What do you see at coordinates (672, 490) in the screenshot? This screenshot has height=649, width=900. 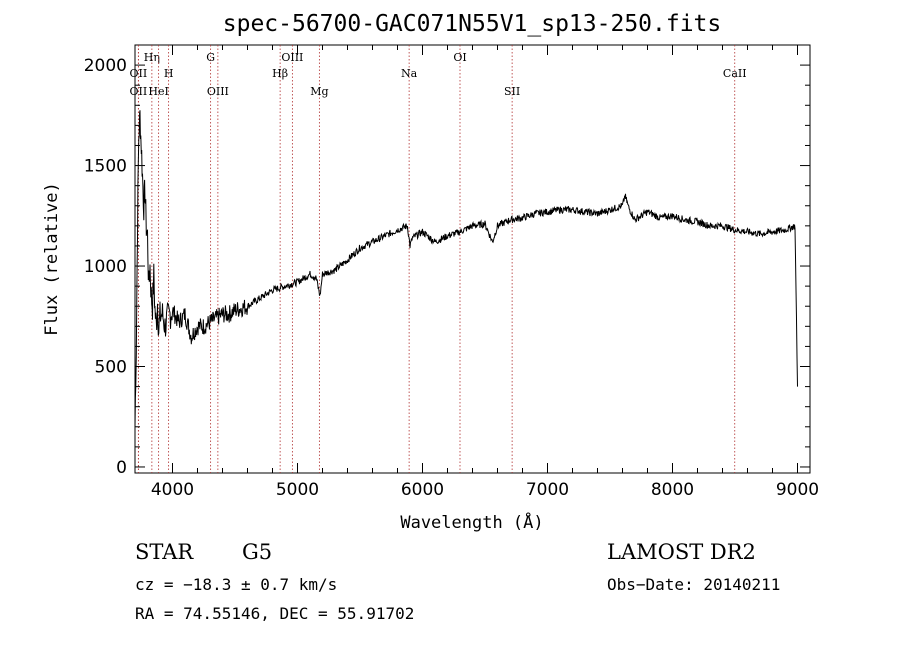 I see `x-tick-label: 8000` at bounding box center [672, 490].